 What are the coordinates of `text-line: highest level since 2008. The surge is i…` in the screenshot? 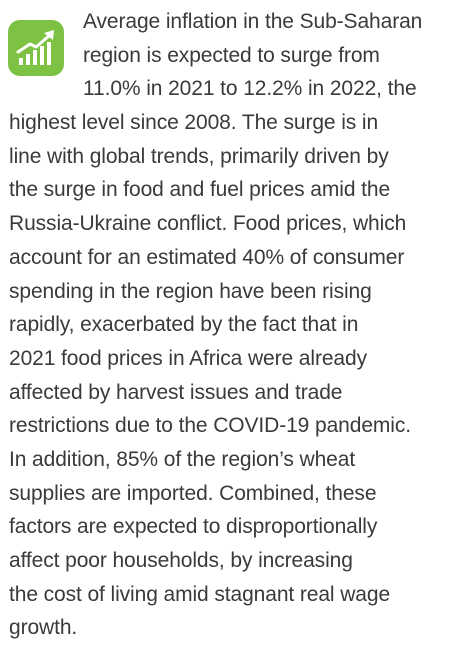 It's located at (194, 123).